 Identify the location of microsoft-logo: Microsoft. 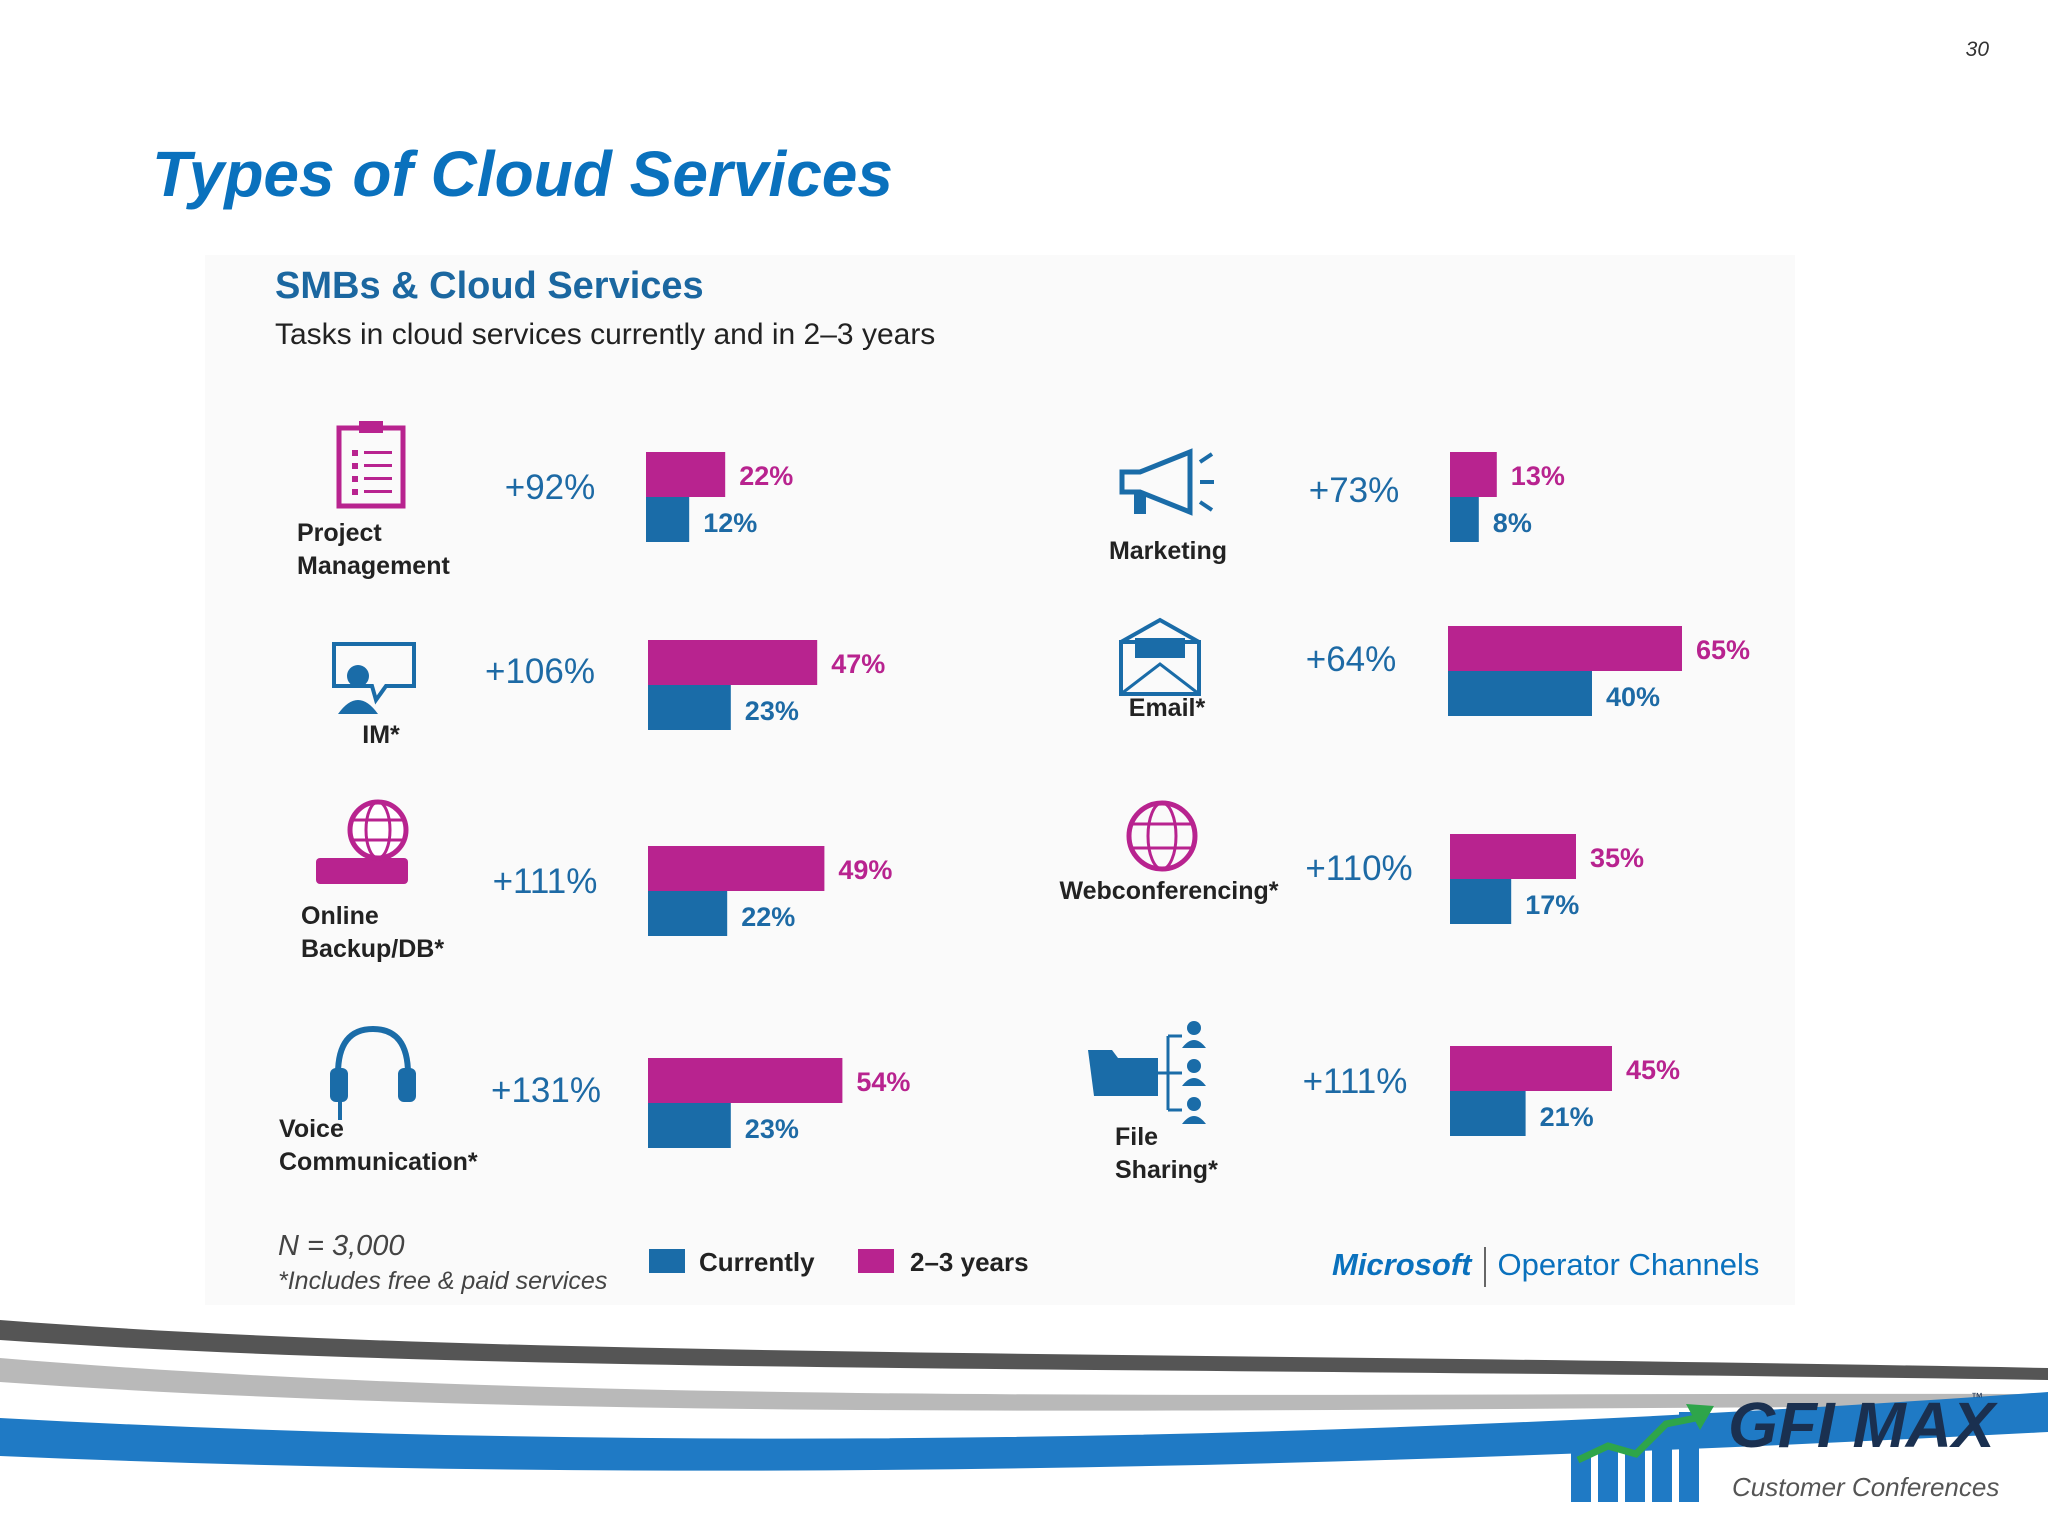
(1402, 1265).